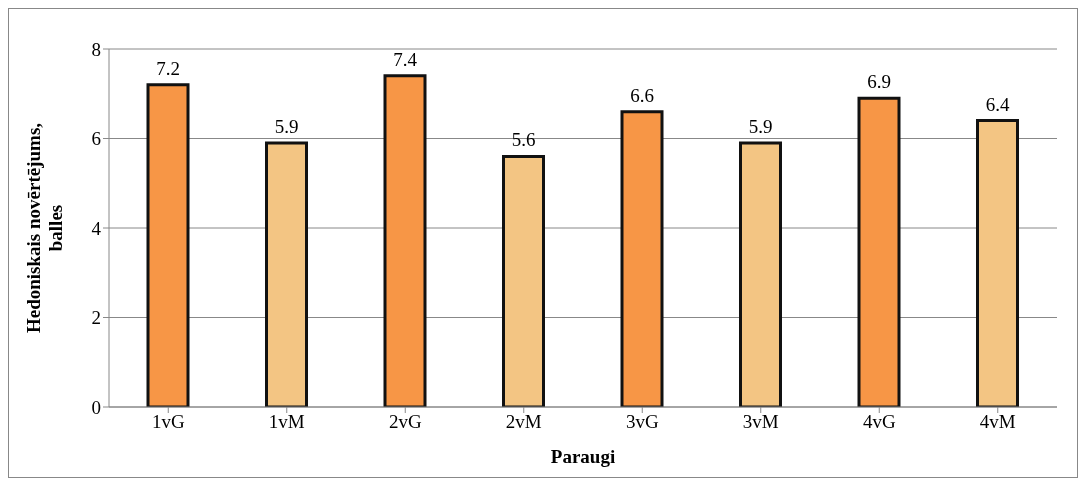 This screenshot has width=1086, height=486. What do you see at coordinates (286, 422) in the screenshot?
I see `x-tick-label: 1vM` at bounding box center [286, 422].